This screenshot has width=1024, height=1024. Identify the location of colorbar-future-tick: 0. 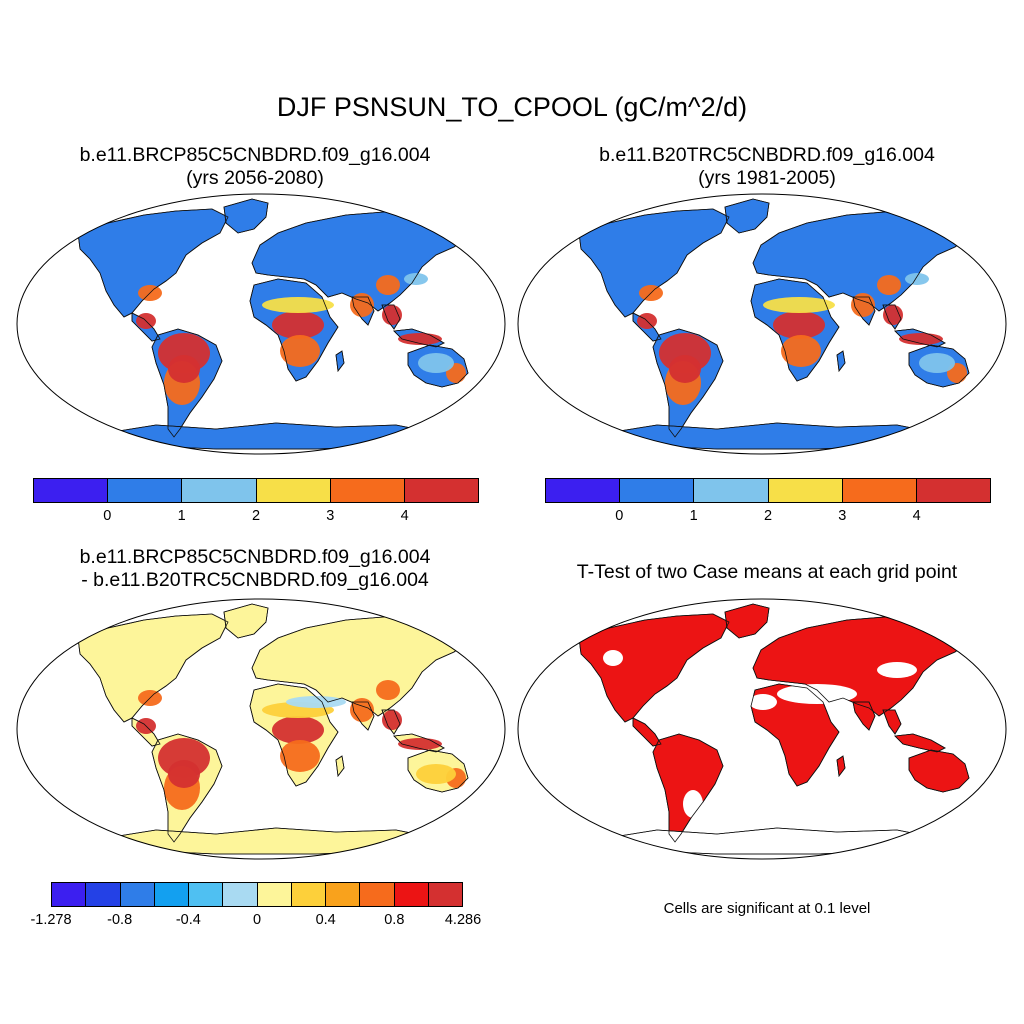
(107, 516).